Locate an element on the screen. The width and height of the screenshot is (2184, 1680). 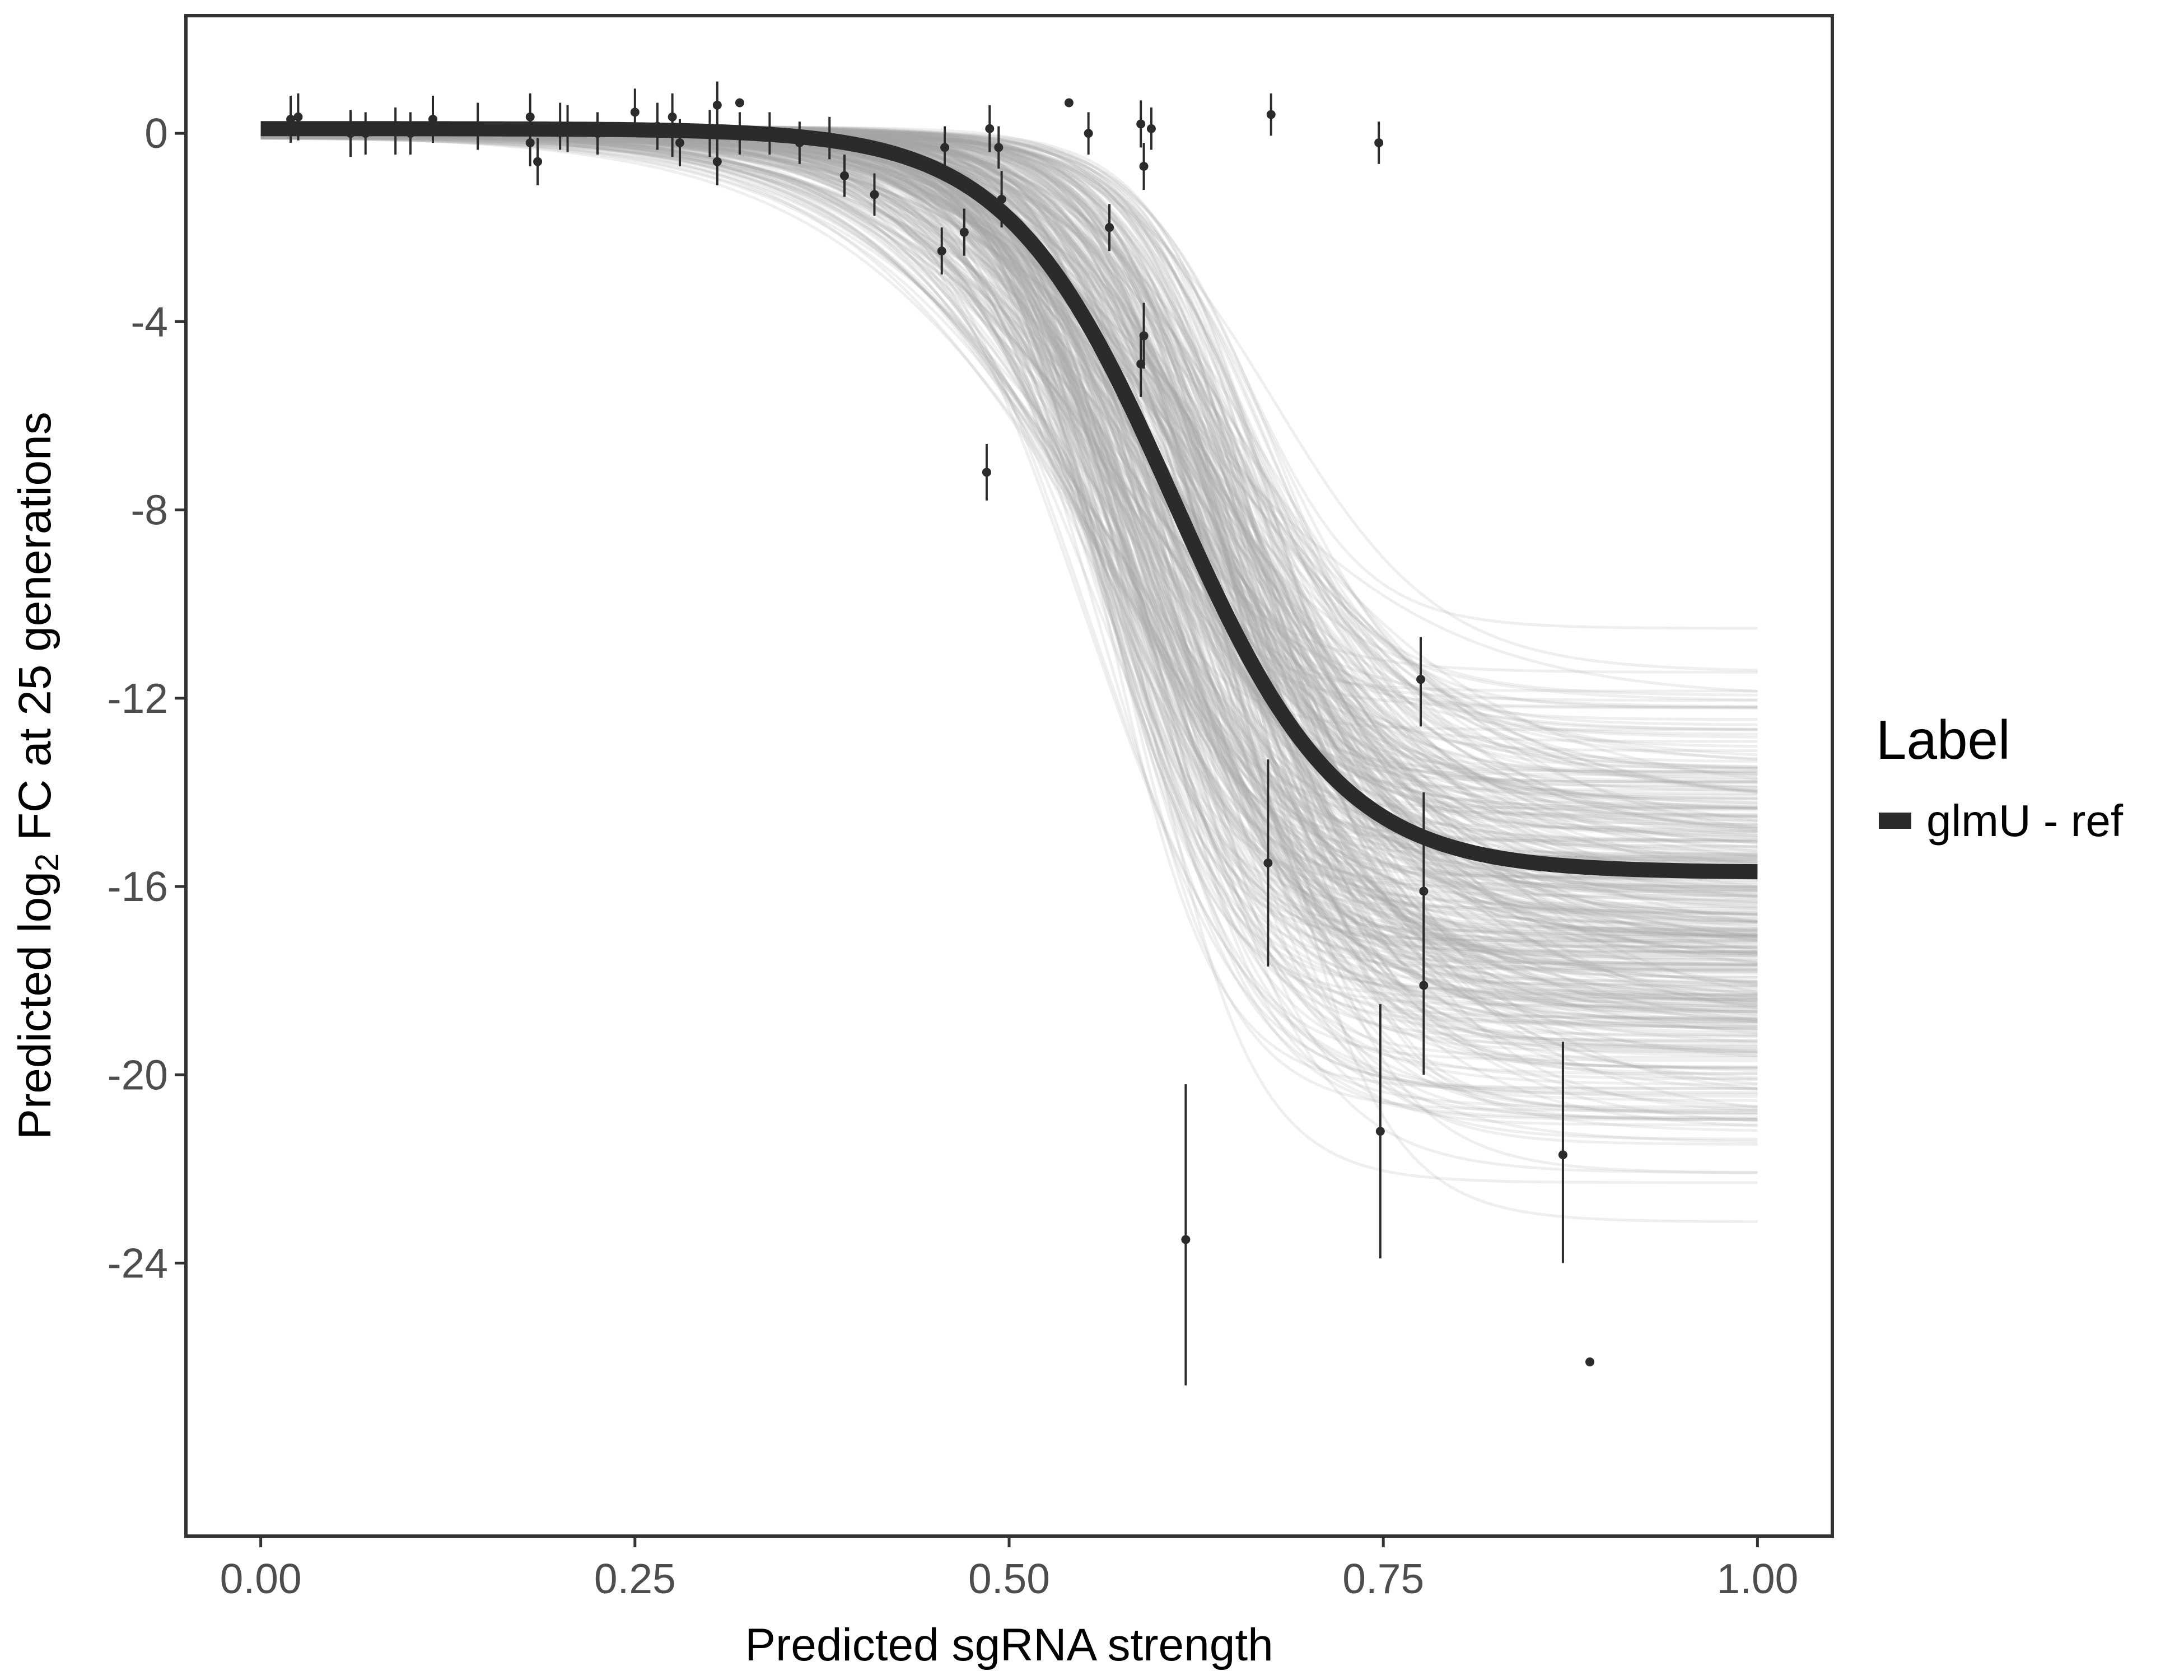
legend-key-glmU-ref is located at coordinates (1895, 821).